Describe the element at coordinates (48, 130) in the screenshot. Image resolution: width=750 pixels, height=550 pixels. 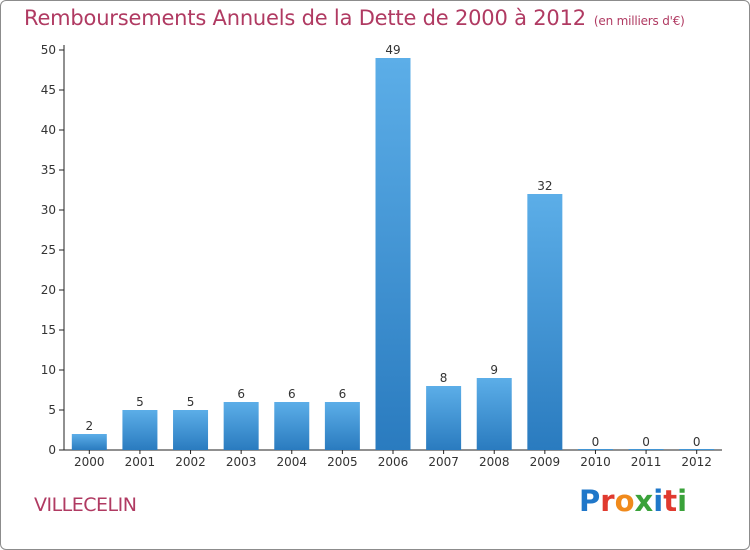
I see `y-tick-label: 40` at that location.